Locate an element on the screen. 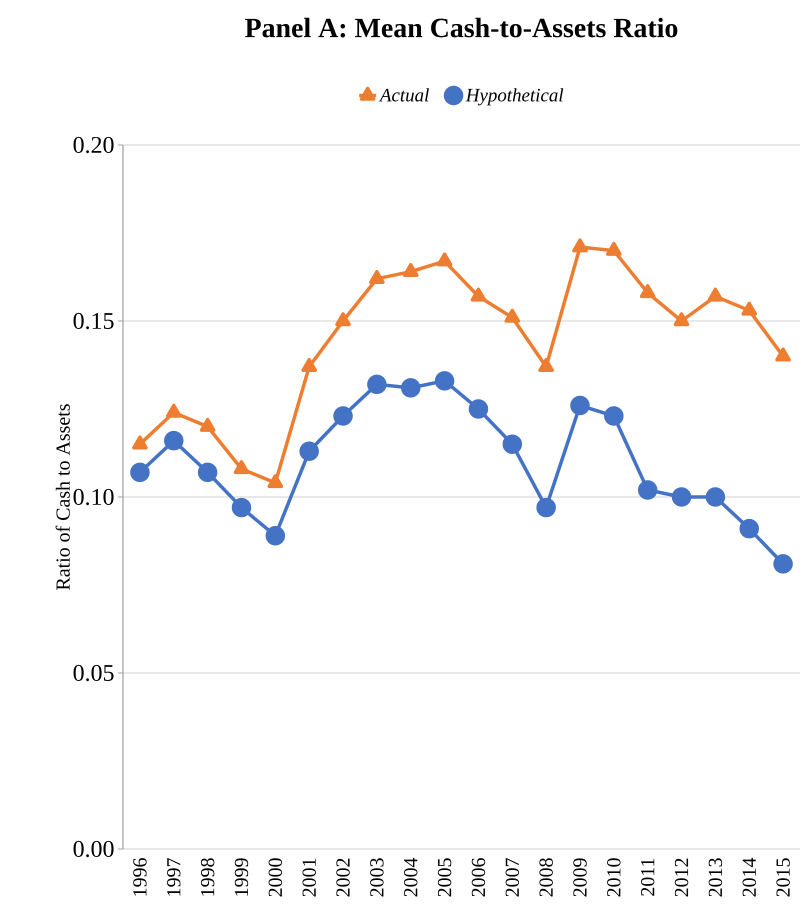 The width and height of the screenshot is (805, 924). x-tick-label: 2000 is located at coordinates (275, 877).